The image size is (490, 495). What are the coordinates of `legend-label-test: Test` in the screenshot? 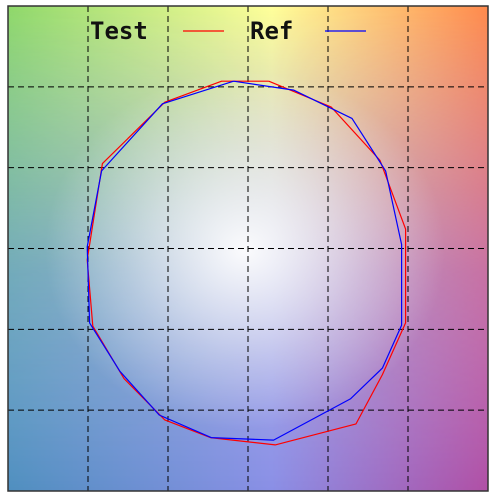 It's located at (119, 31).